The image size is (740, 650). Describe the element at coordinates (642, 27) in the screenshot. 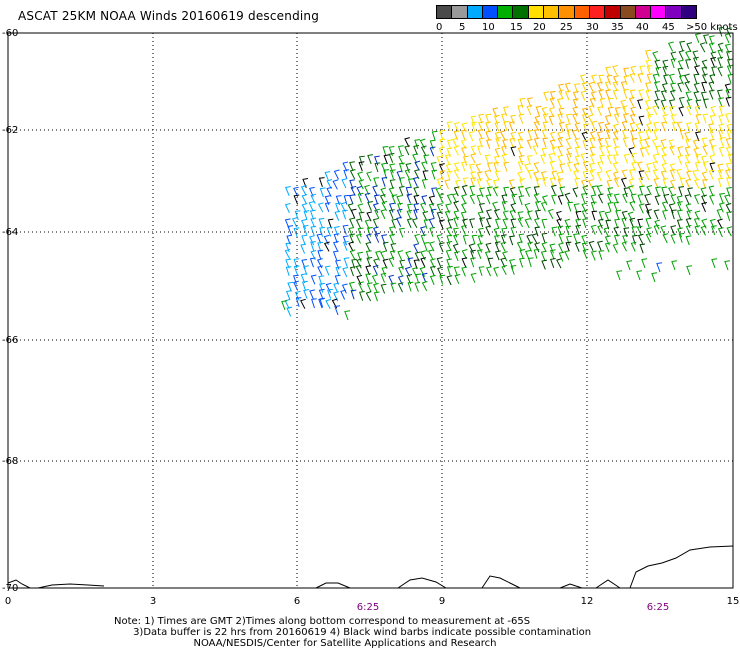

I see `legend-label: 40` at that location.